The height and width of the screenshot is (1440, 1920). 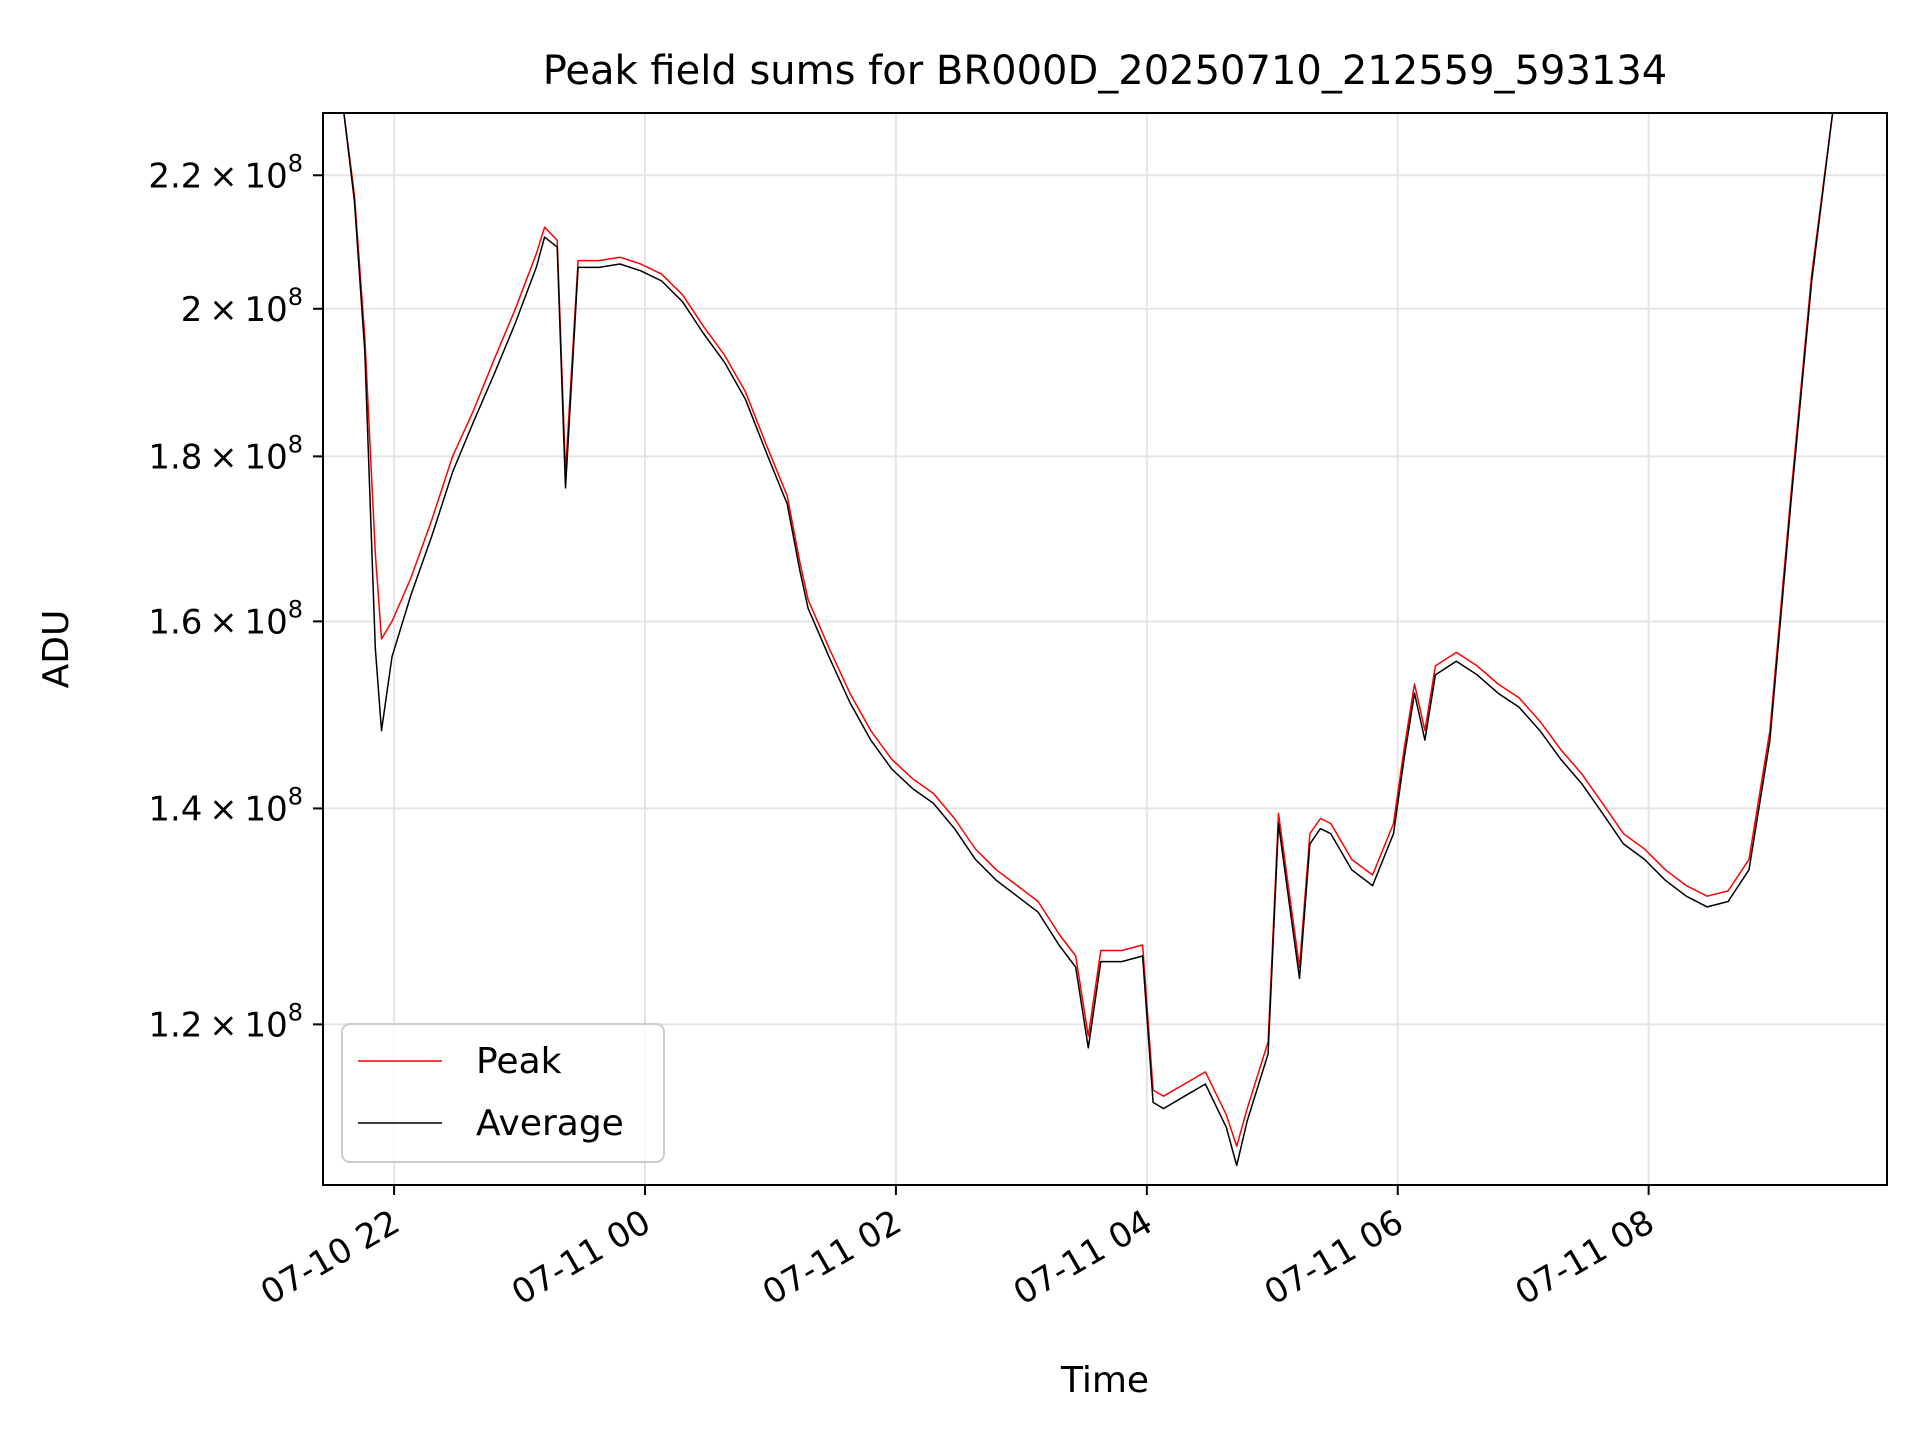 What do you see at coordinates (225, 805) in the screenshot?
I see `y-tick-label: 1.4 × 10⁸` at bounding box center [225, 805].